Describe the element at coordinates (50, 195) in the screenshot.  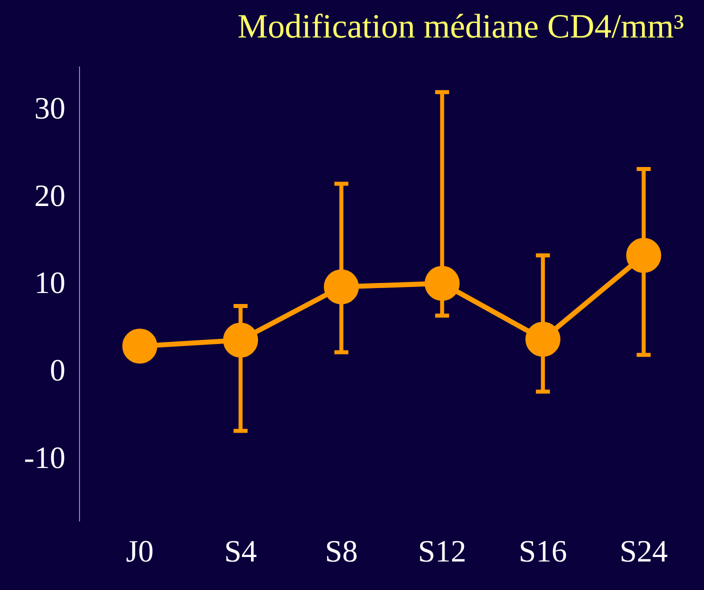
I see `y-tick-label: 20` at that location.